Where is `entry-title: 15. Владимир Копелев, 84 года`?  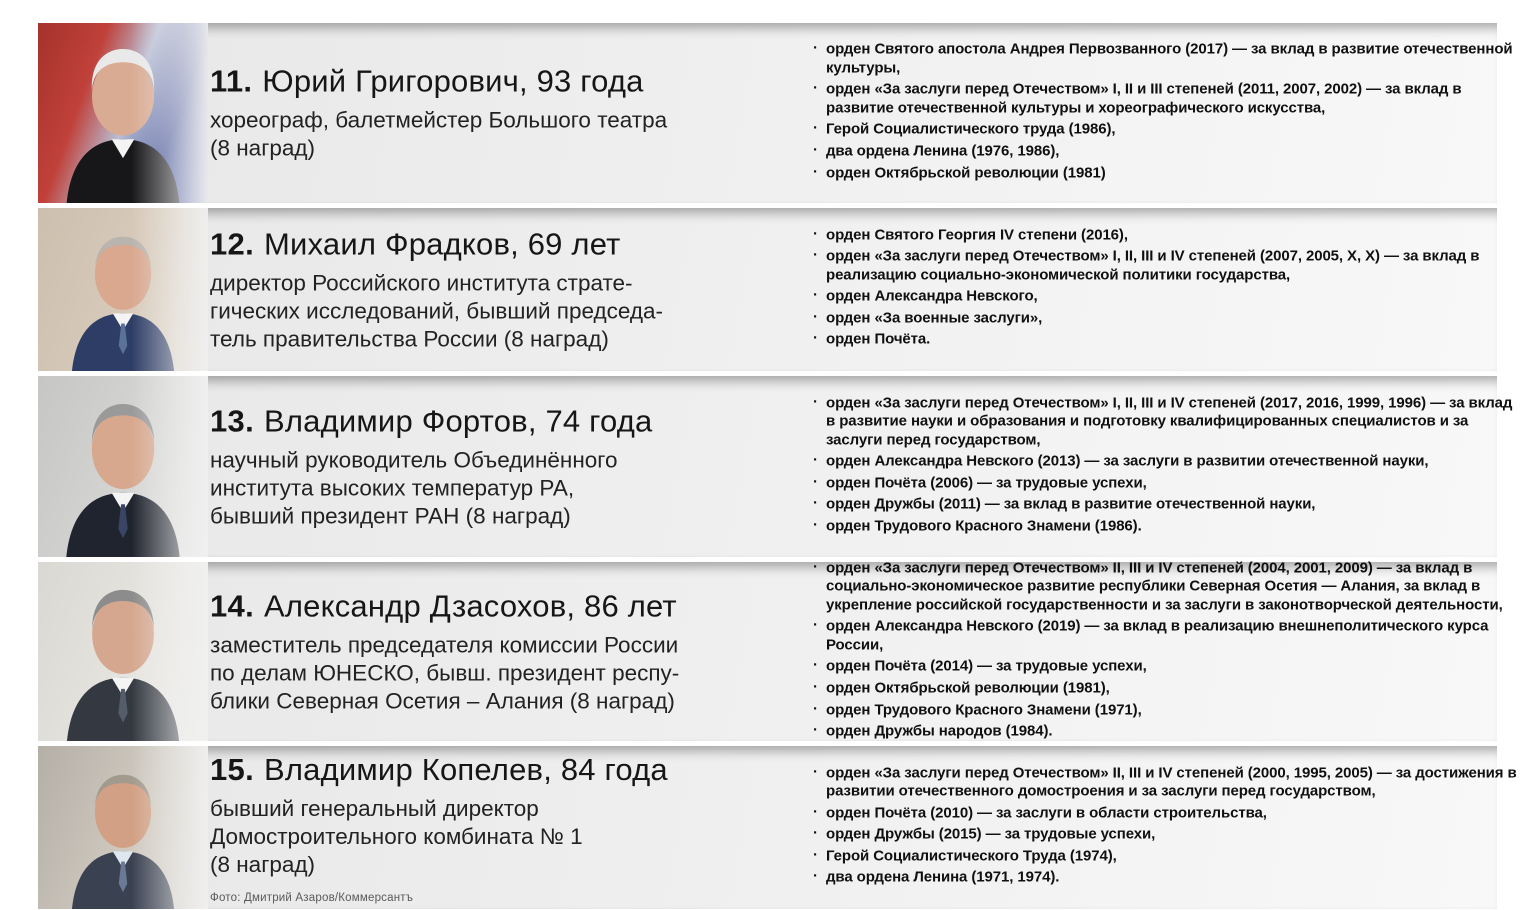
entry-title: 15. Владимир Копелев, 84 года is located at coordinates (502, 769).